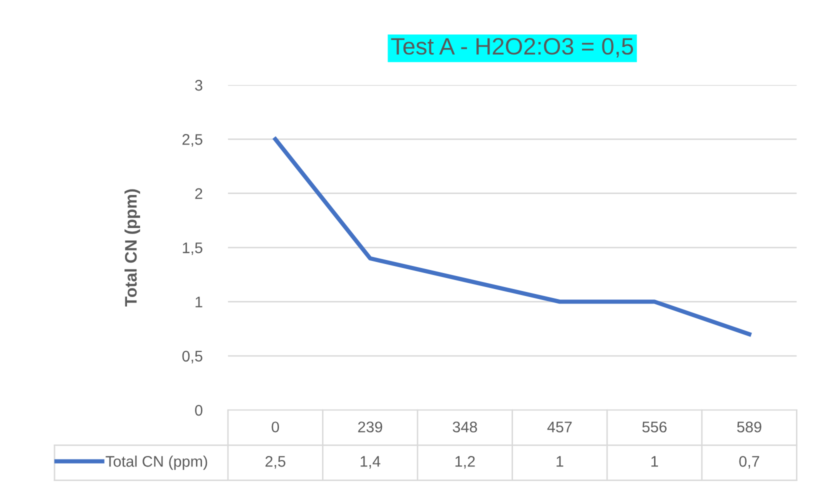  What do you see at coordinates (370, 462) in the screenshot?
I see `data-label: 1,4` at bounding box center [370, 462].